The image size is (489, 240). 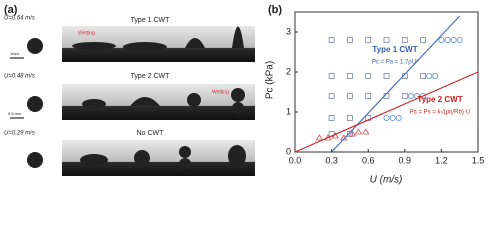 What do you see at coordinates (15, 113) in the screenshot?
I see `scale-bar-label: 0.5 mm` at bounding box center [15, 113].